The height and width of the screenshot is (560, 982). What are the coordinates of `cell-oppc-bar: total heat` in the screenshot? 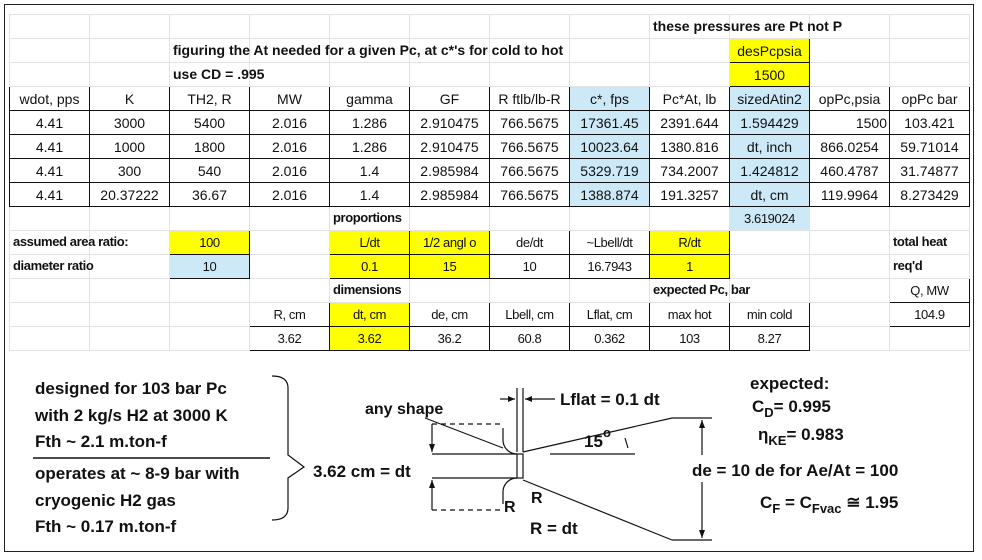 It's located at (929, 242).